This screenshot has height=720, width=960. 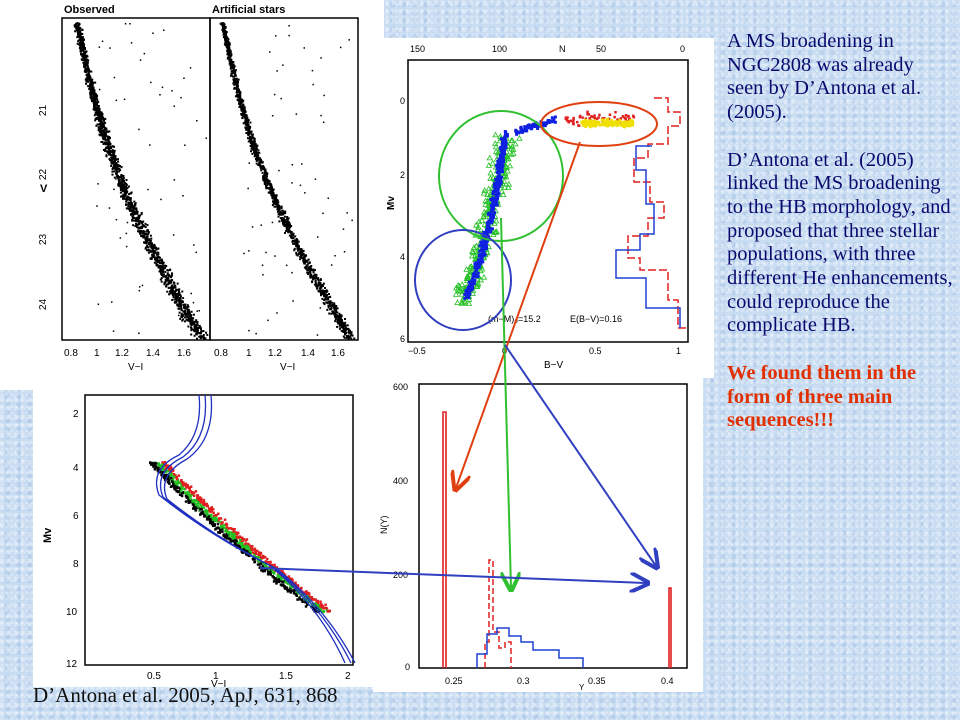 What do you see at coordinates (43, 239) in the screenshot?
I see `ytick-23: 23` at bounding box center [43, 239].